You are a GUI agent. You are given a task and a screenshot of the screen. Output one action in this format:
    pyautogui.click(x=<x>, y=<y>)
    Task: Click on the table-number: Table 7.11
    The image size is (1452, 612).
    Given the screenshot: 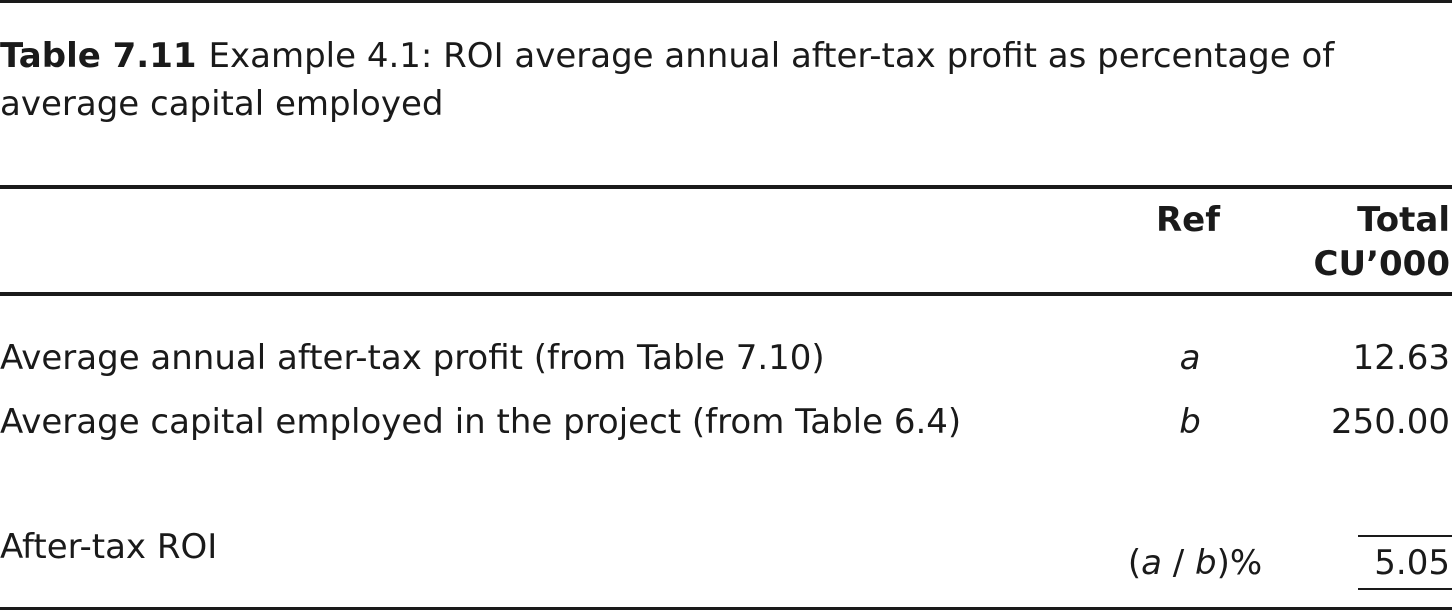 What is the action you would take?
    pyautogui.click(x=98, y=56)
    